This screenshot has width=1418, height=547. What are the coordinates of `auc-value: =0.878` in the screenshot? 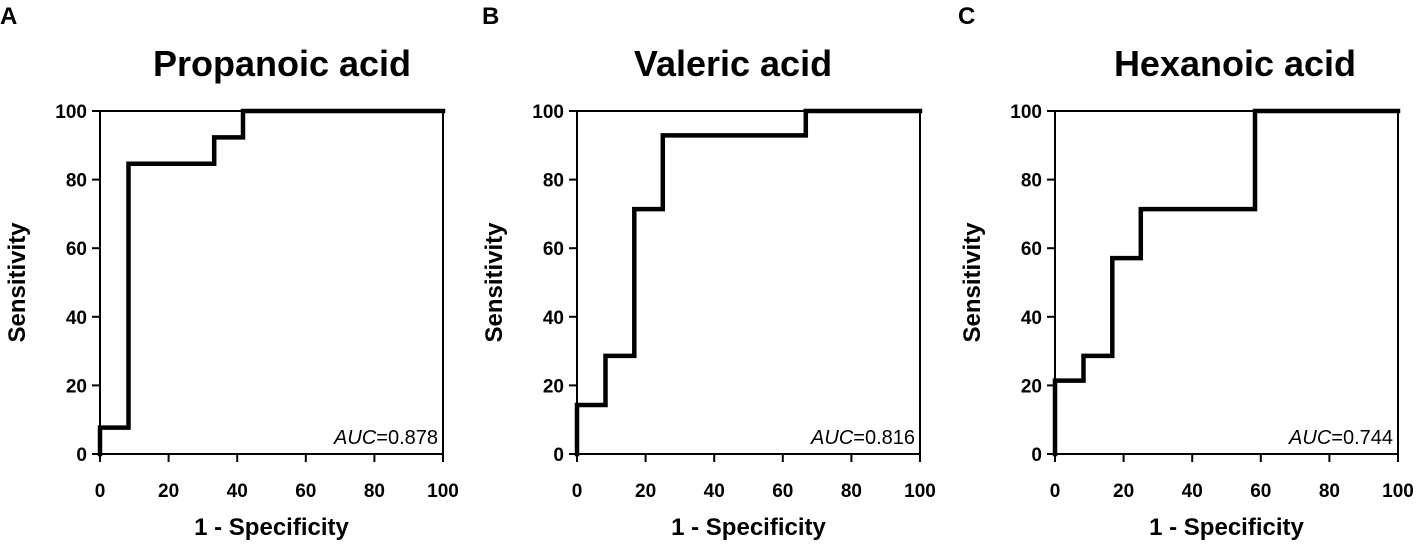 It's located at (407, 438).